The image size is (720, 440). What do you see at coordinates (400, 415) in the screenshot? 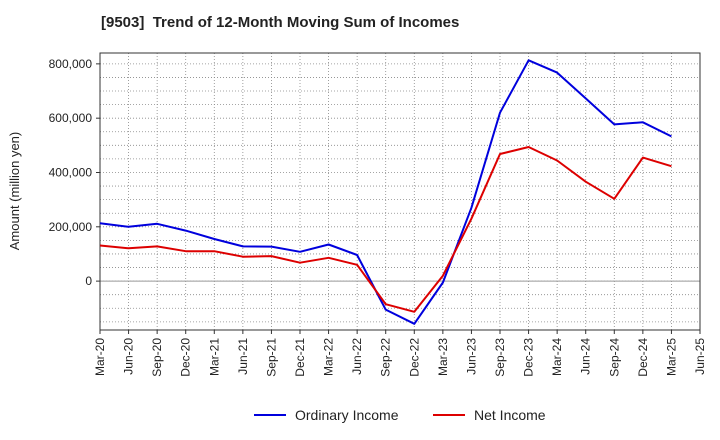
I see `legend: Ordinary Income Net Income` at bounding box center [400, 415].